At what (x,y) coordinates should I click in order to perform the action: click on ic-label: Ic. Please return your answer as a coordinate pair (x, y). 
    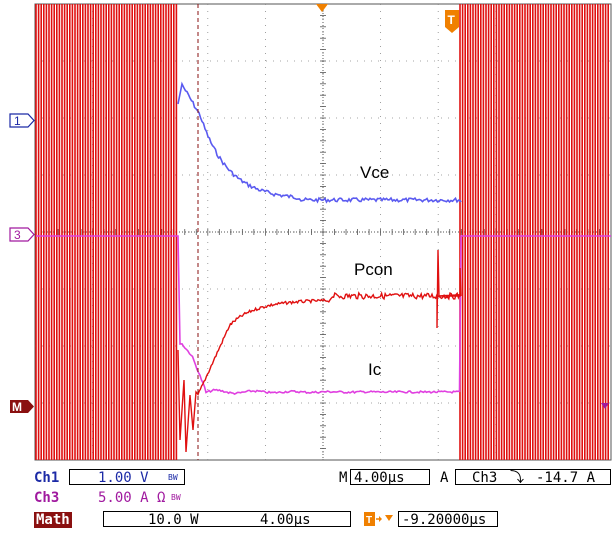
    Looking at the image, I should click on (375, 369).